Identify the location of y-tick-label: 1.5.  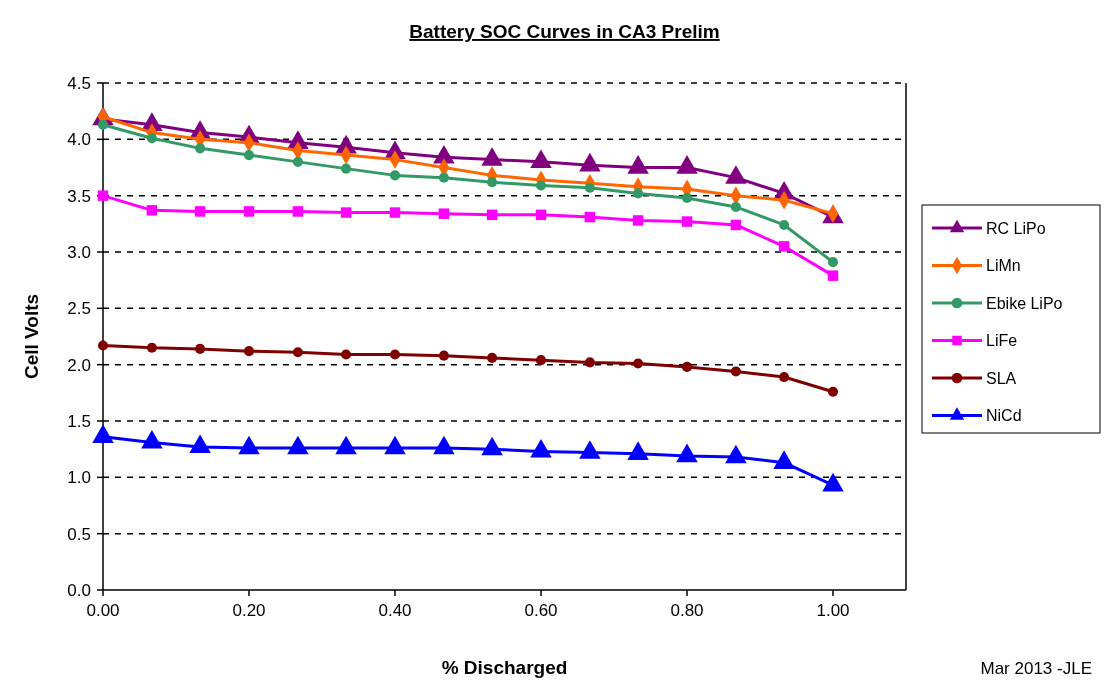
(79, 421).